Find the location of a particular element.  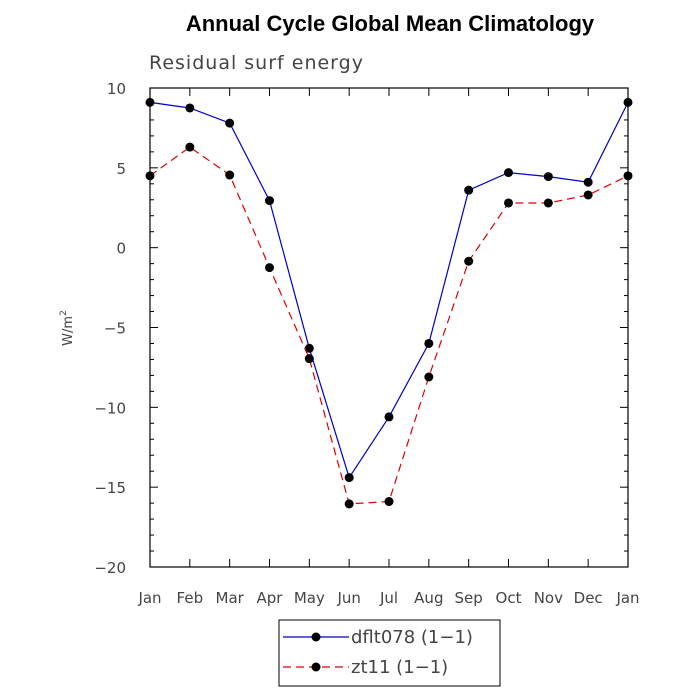

x-tick-label: Aug is located at coordinates (428, 598).